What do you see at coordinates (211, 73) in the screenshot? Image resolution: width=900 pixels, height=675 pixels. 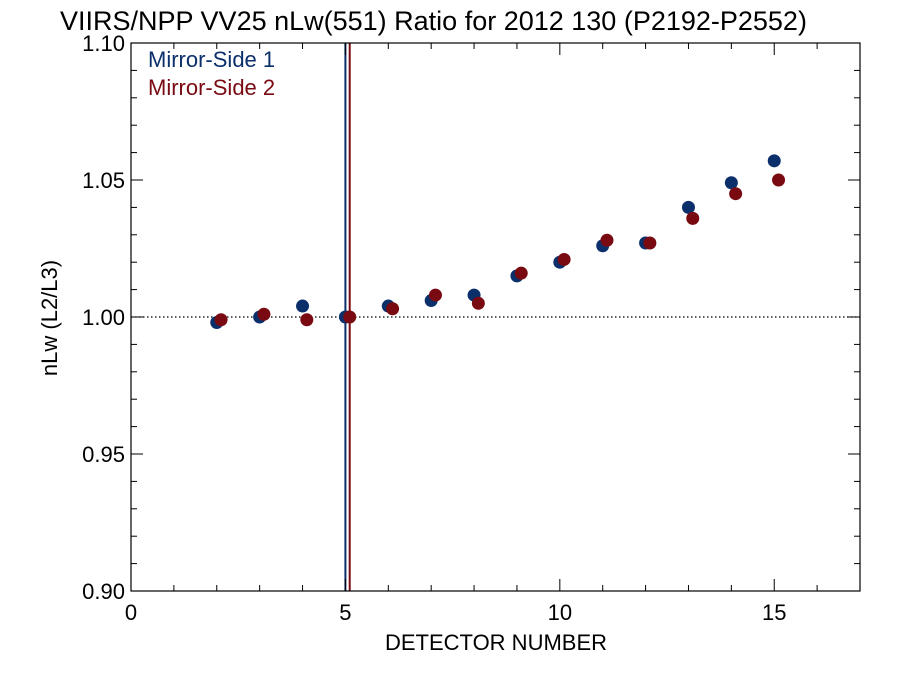 I see `legend: Mirror-Side 1 Mirror-Side 2` at bounding box center [211, 73].